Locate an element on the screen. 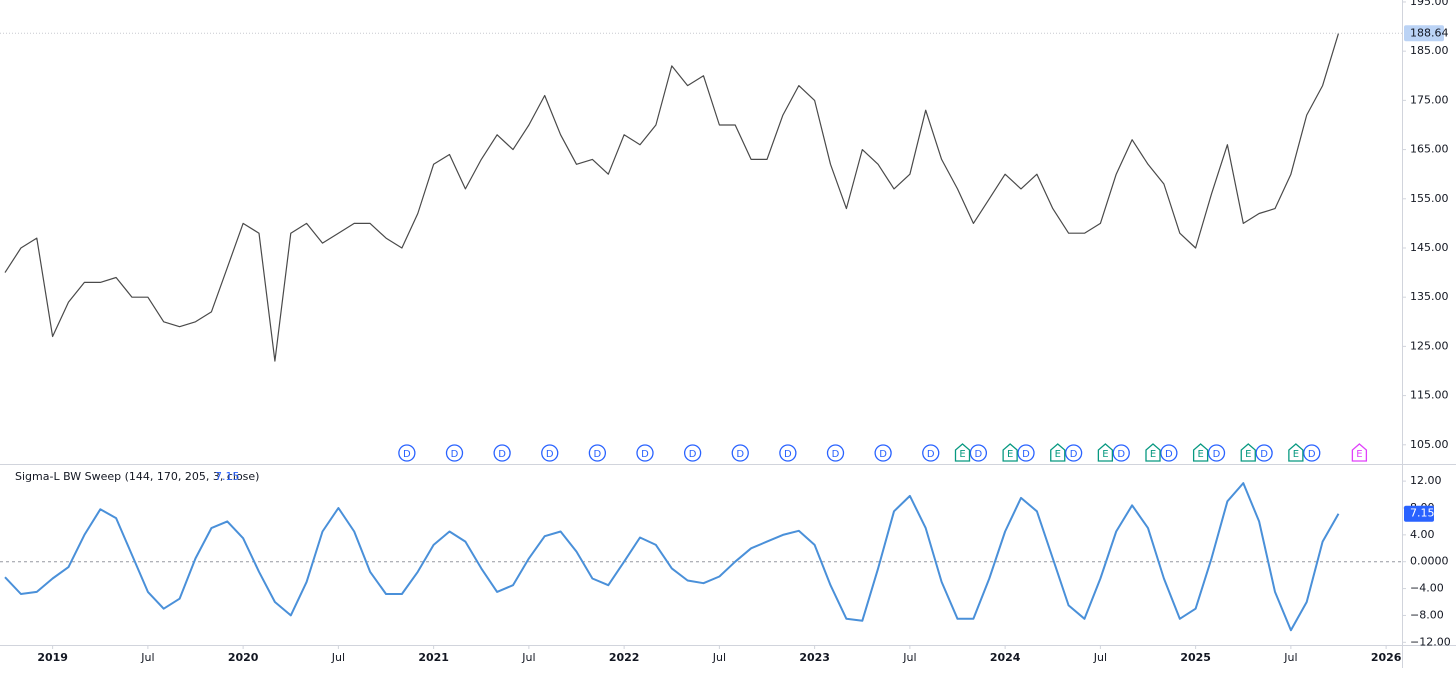  last-price-tag is located at coordinates (1424, 33).